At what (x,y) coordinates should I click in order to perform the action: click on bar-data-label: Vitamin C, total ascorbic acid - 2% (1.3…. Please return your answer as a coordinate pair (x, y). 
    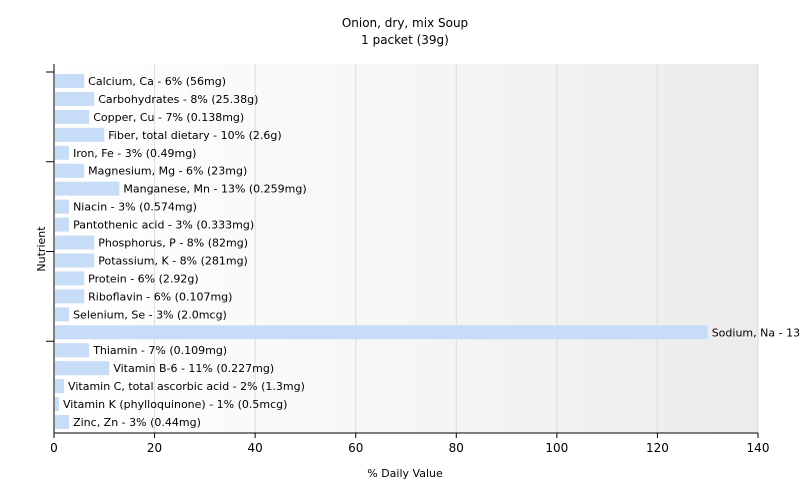
    Looking at the image, I should click on (186, 386).